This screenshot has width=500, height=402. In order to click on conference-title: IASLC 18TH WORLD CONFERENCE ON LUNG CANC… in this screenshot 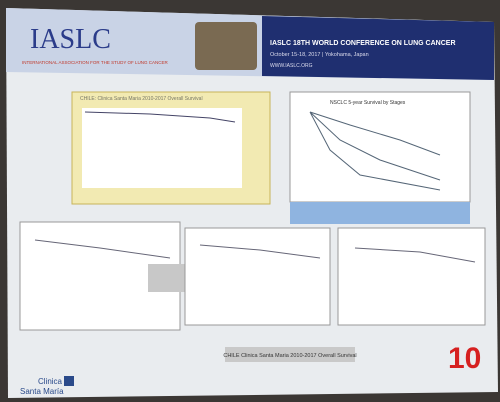, I will do `click(363, 43)`.